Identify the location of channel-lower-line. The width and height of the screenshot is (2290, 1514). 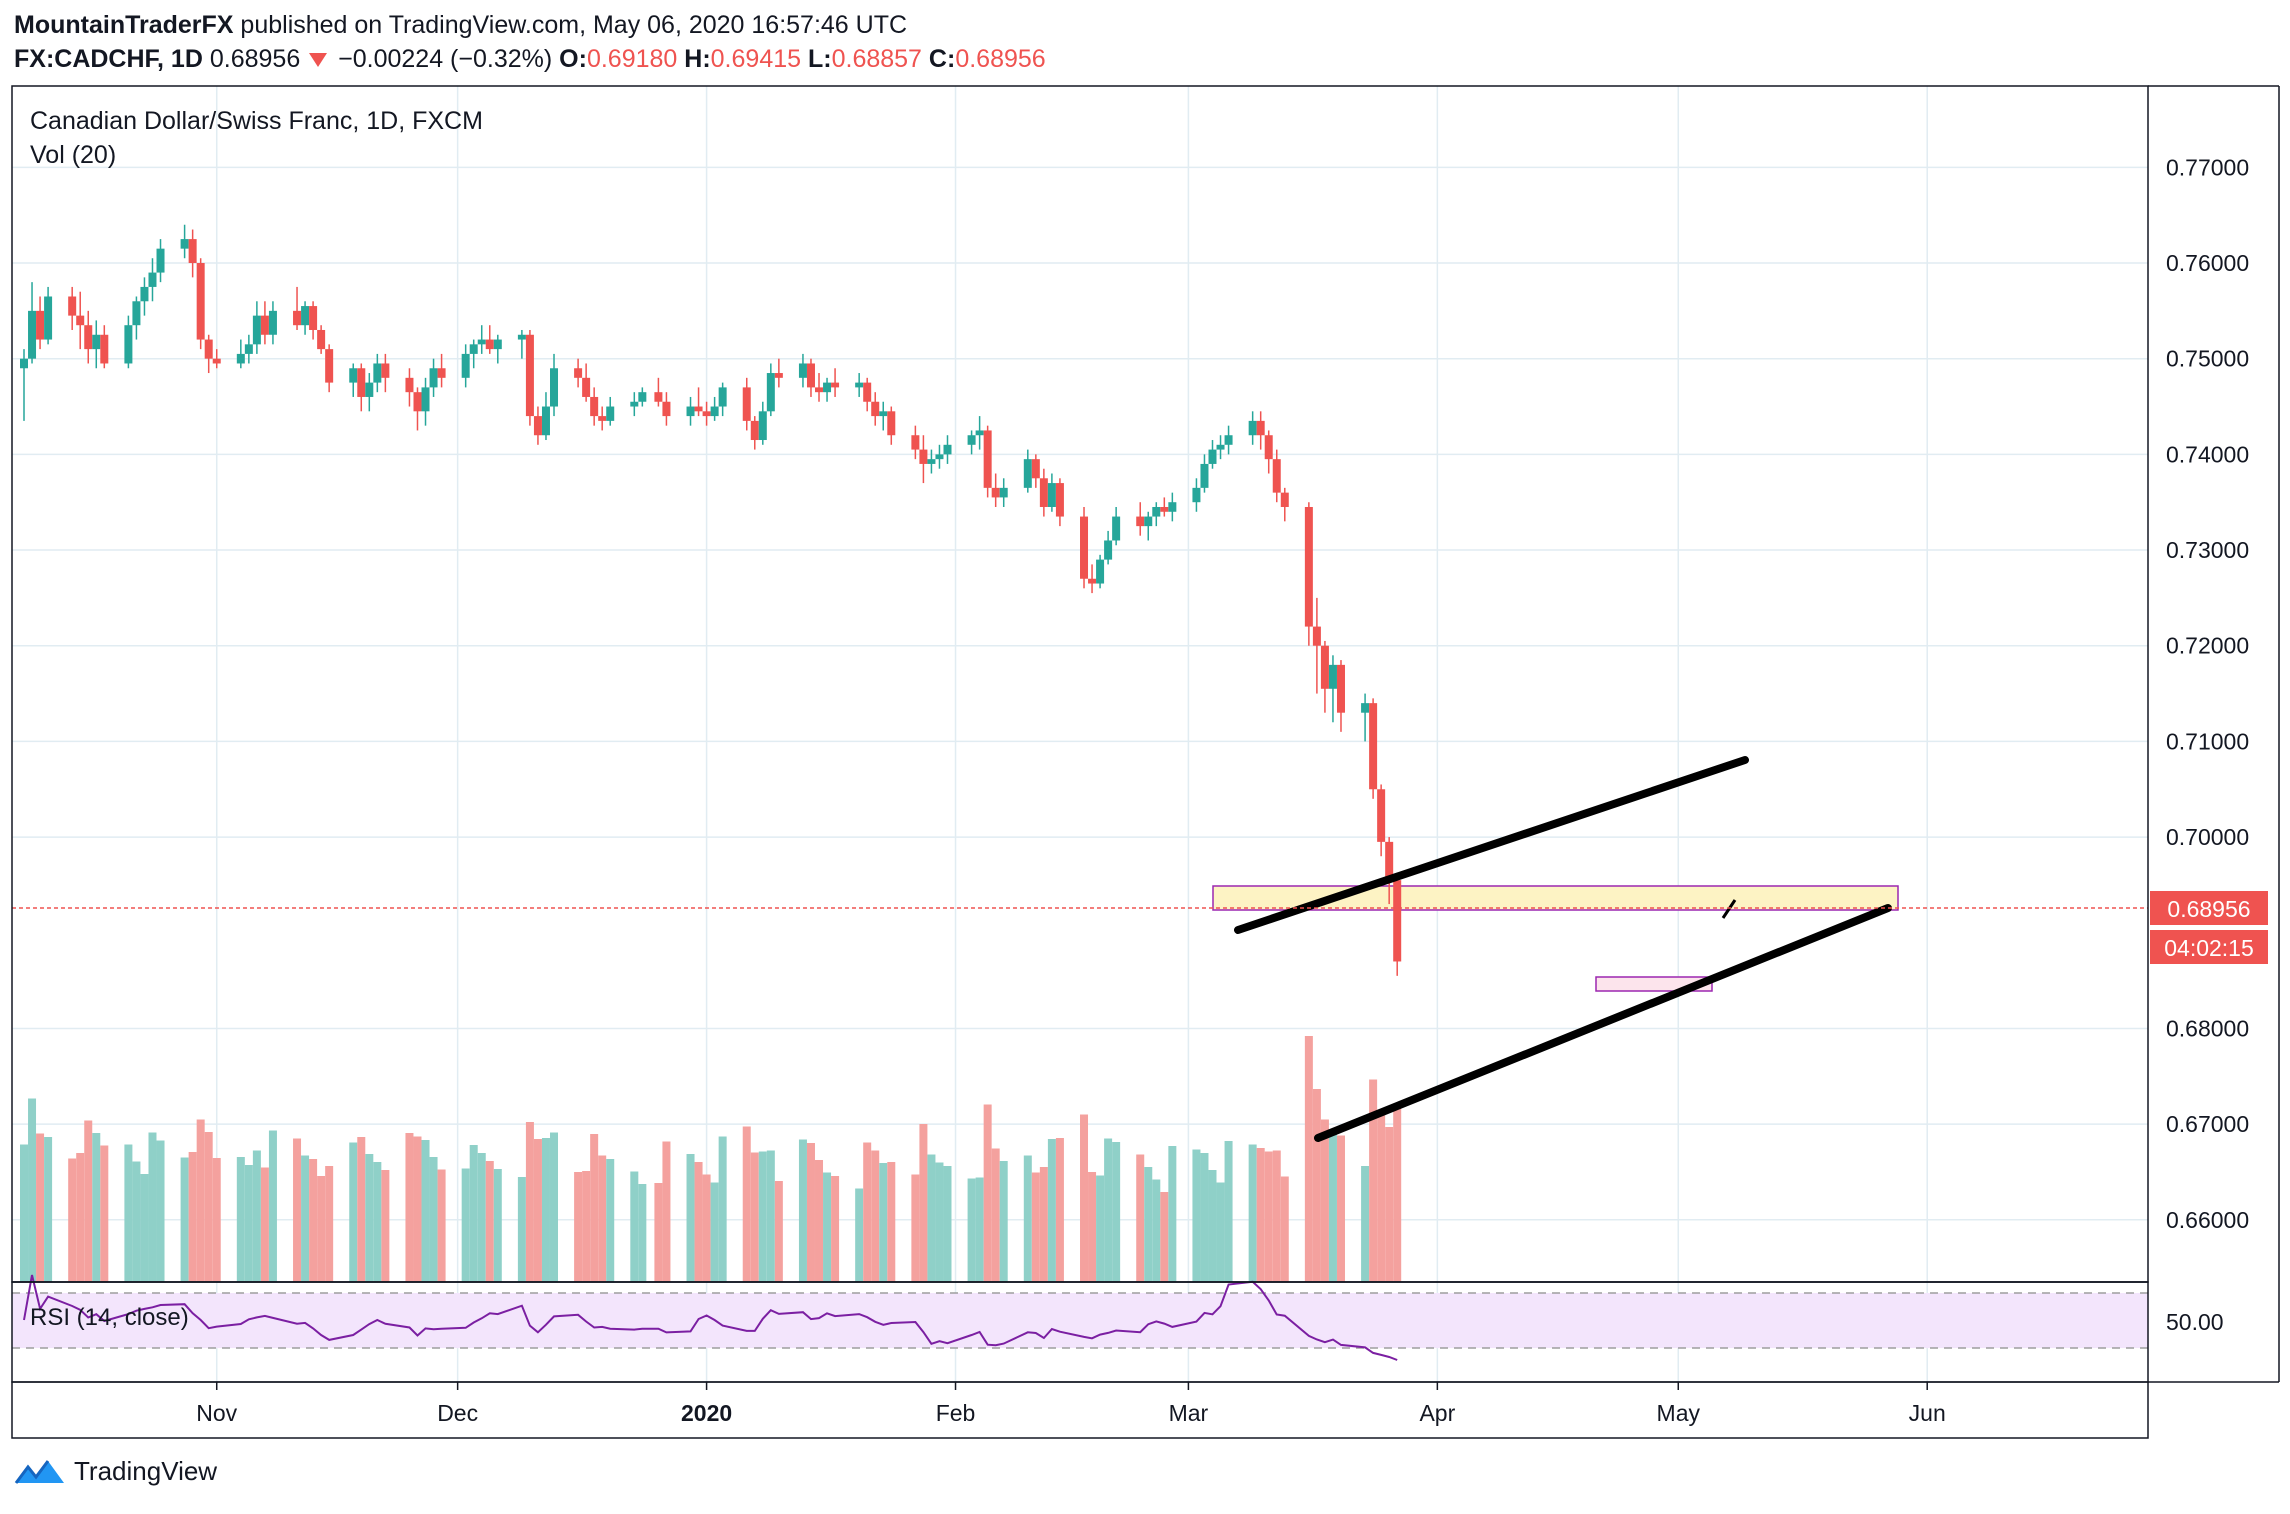
(1603, 1023).